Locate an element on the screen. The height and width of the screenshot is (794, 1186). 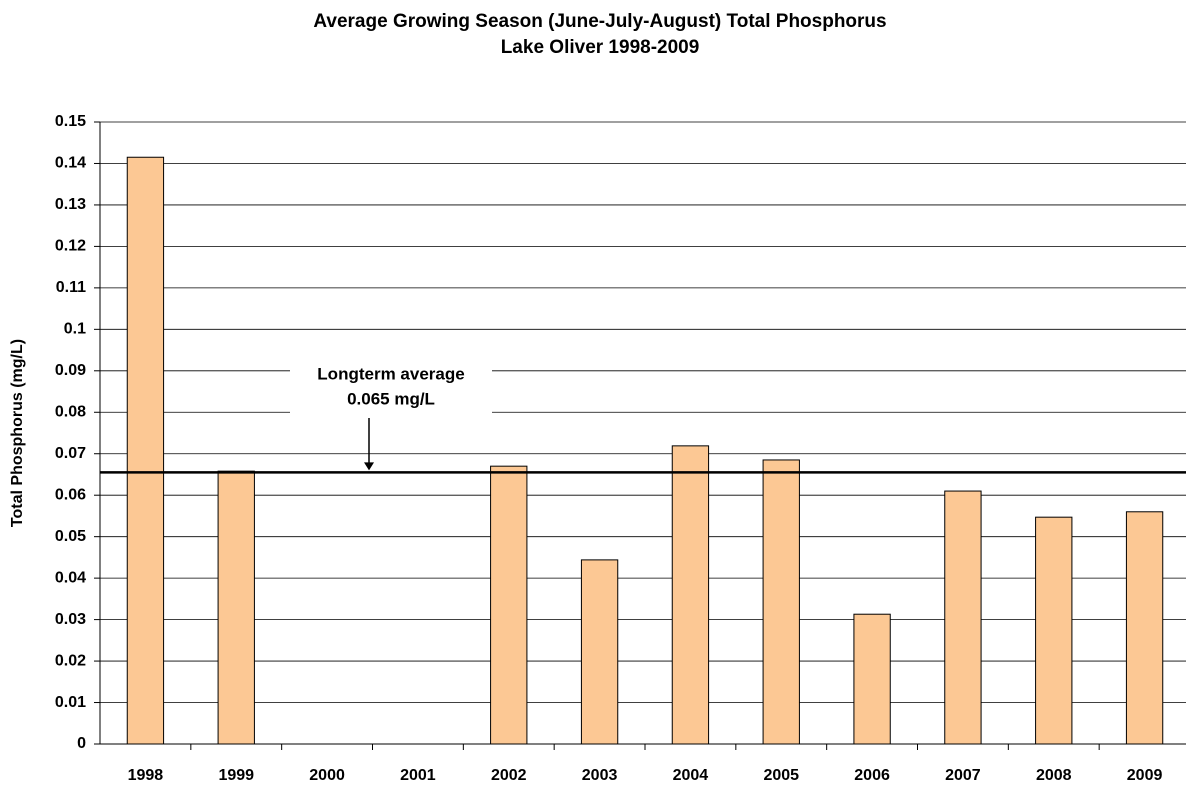
y-axis-label: Total Phosphorus (mg/L) is located at coordinates (17, 433).